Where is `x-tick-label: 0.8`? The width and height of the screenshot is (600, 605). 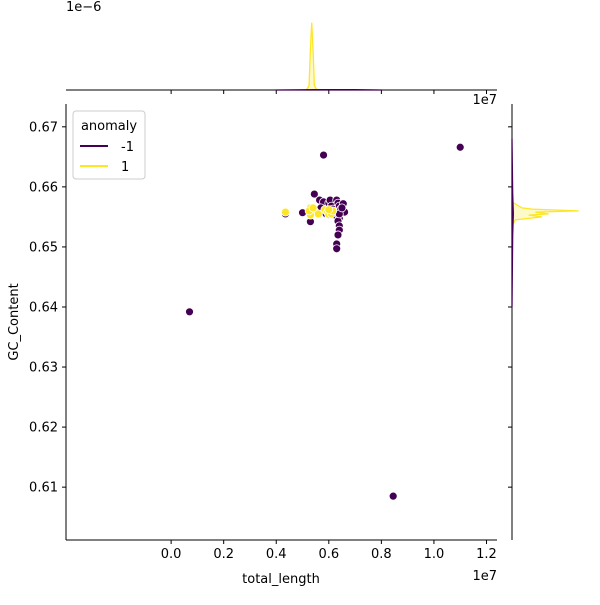
x-tick-label: 0.8 is located at coordinates (381, 554).